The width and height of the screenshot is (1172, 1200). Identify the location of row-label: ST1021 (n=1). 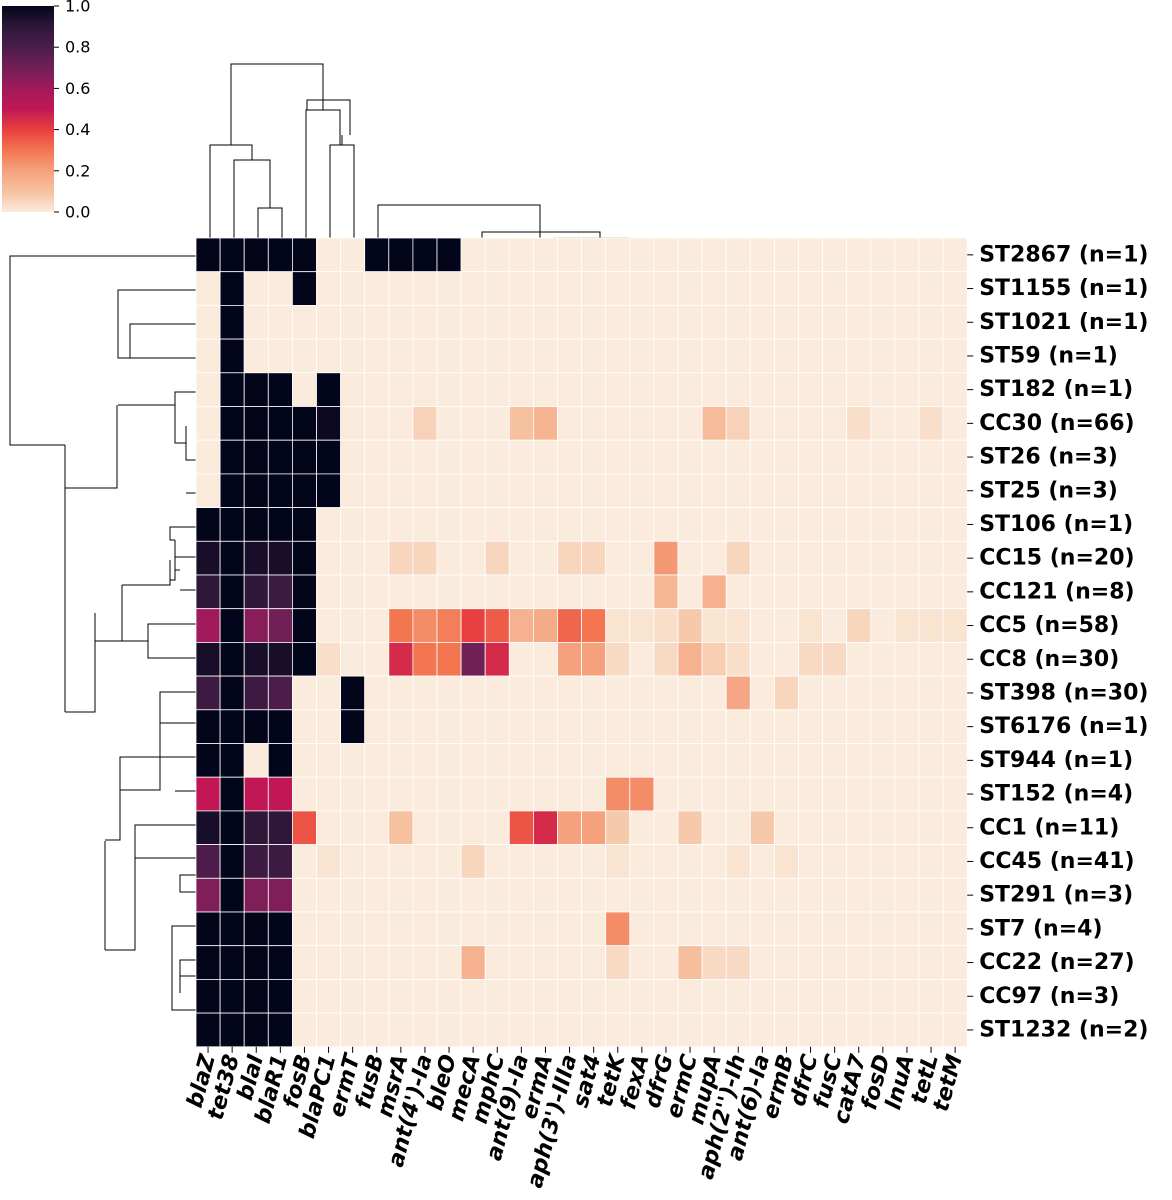
(1063, 322).